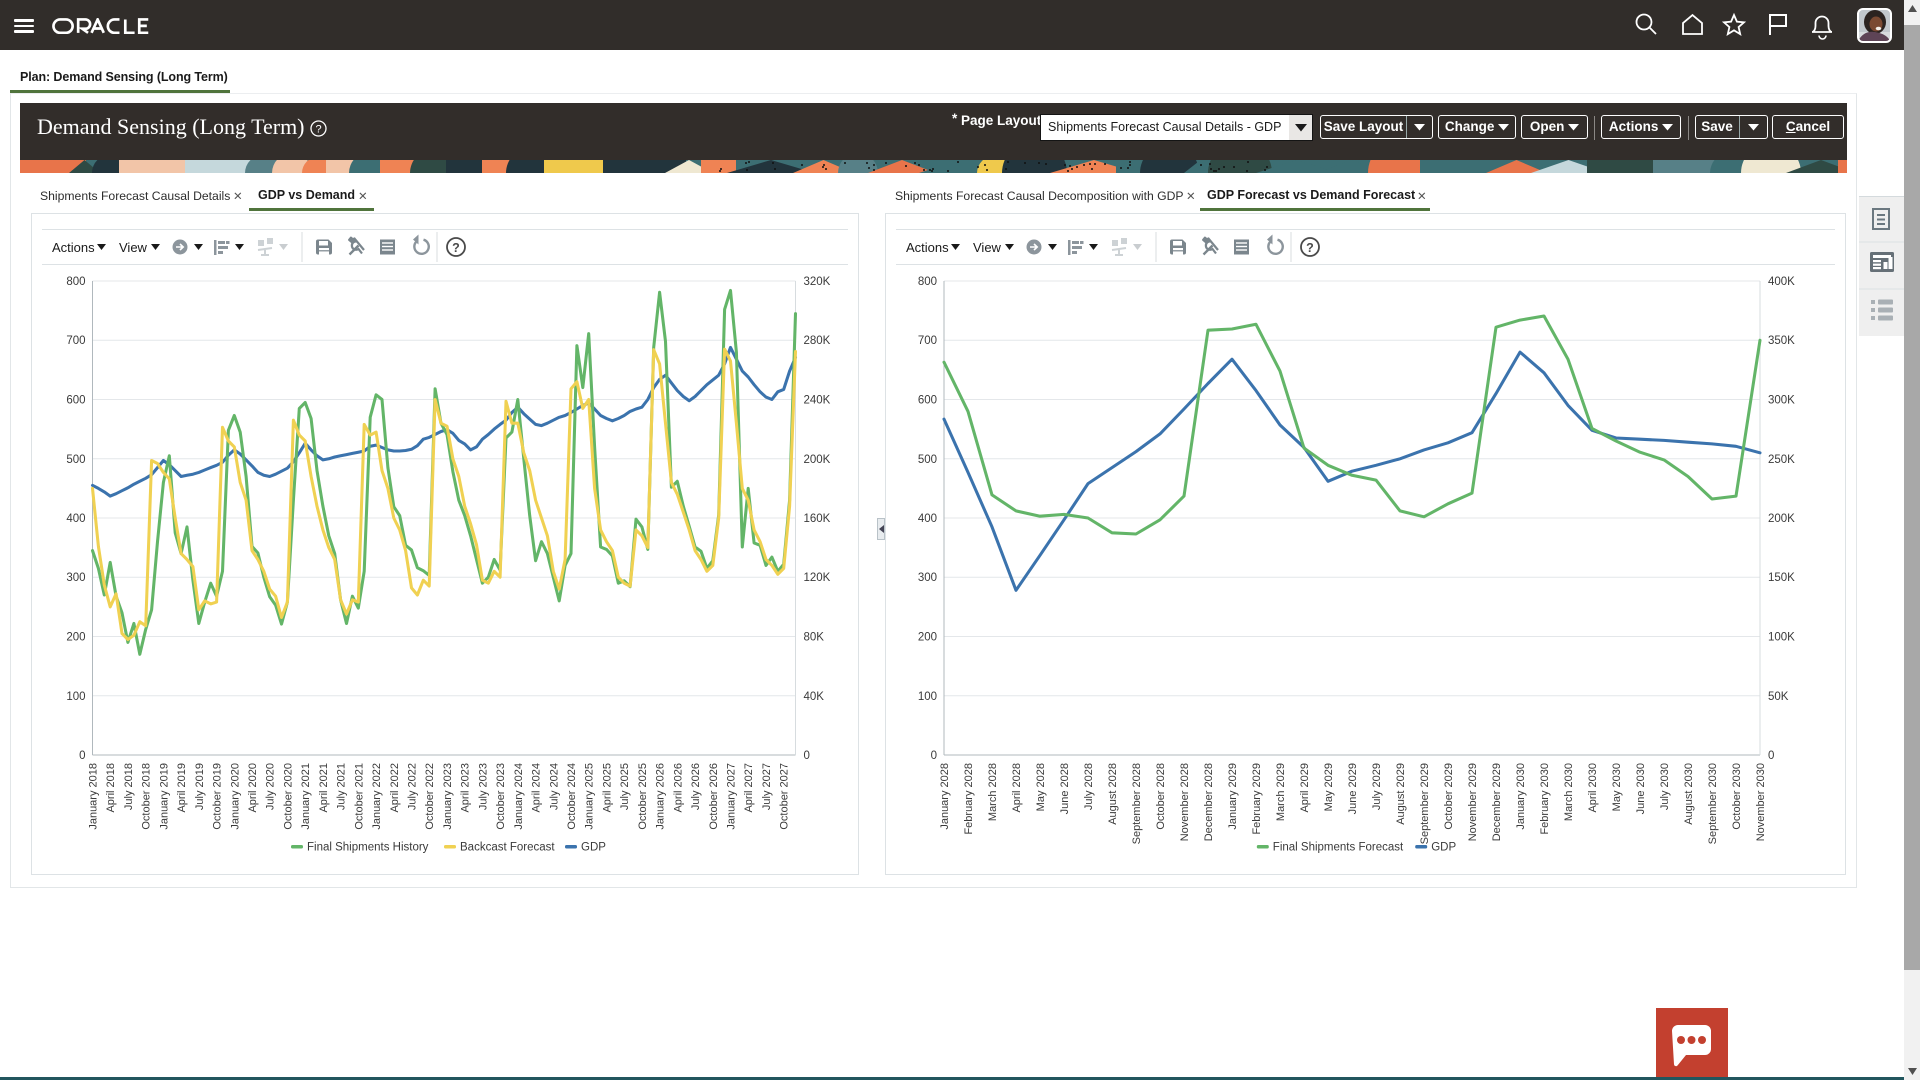 The width and height of the screenshot is (1920, 1080). Describe the element at coordinates (1209, 802) in the screenshot. I see `svg-text: December 2028` at that location.